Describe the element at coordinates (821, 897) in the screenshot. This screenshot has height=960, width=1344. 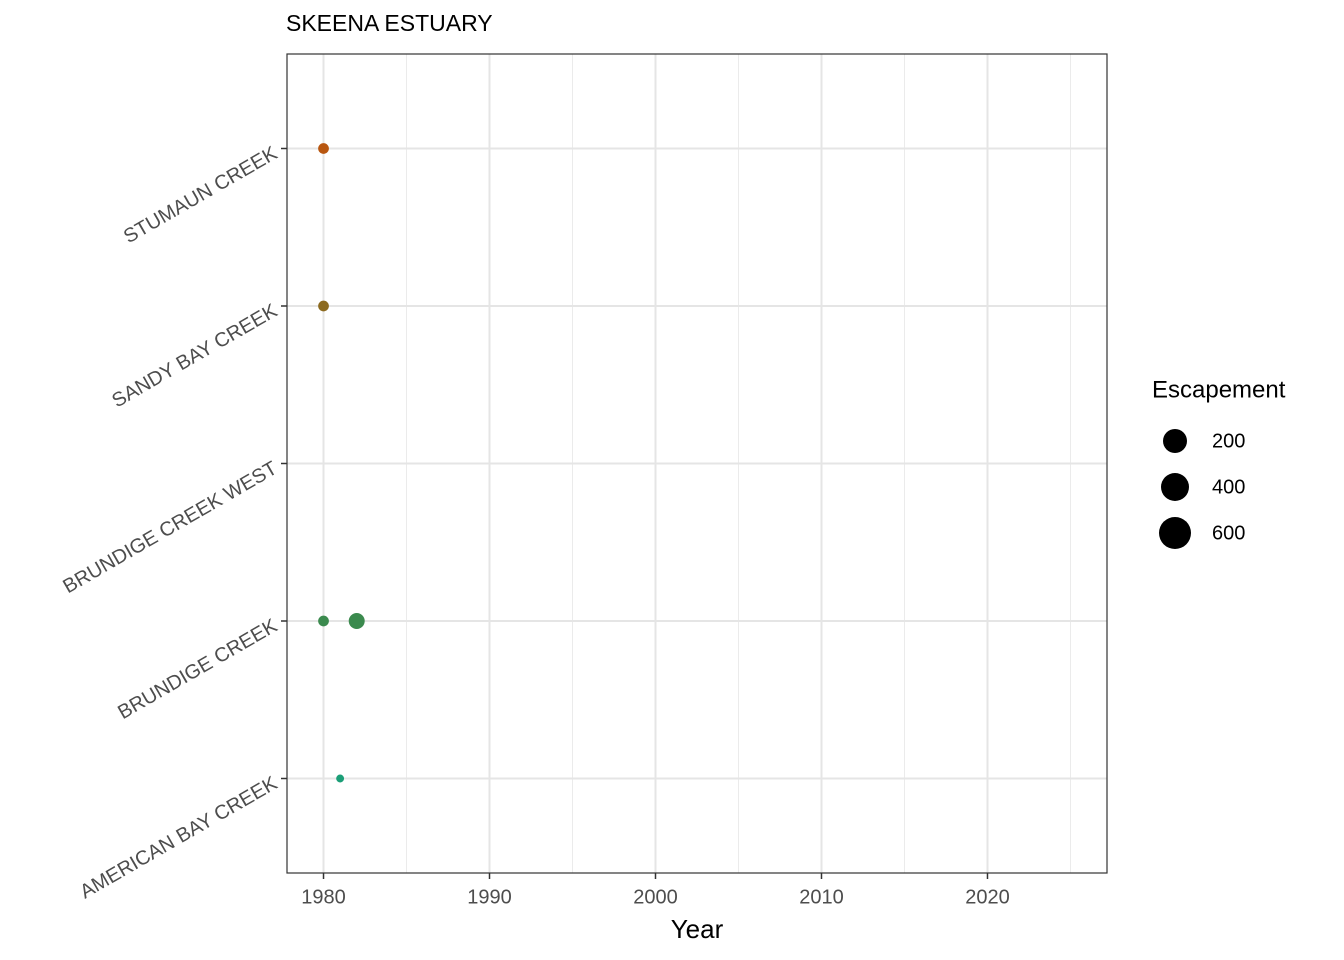
I see `x-tick-label: 2010` at that location.